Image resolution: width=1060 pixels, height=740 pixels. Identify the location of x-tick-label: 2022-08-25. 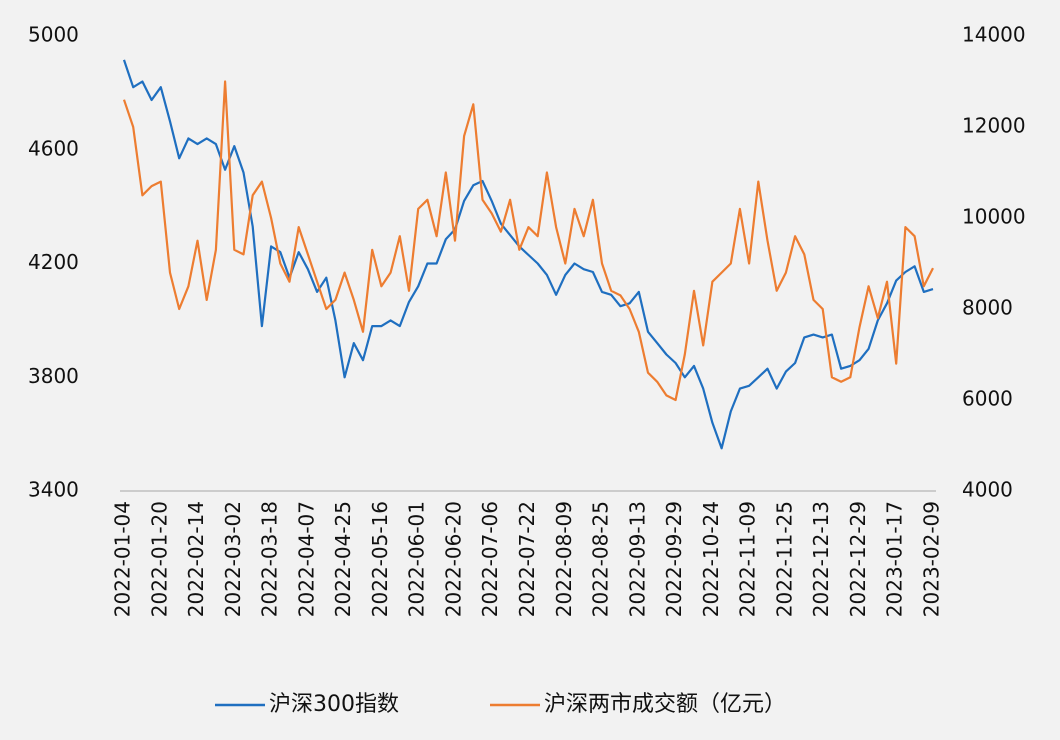
(601, 559).